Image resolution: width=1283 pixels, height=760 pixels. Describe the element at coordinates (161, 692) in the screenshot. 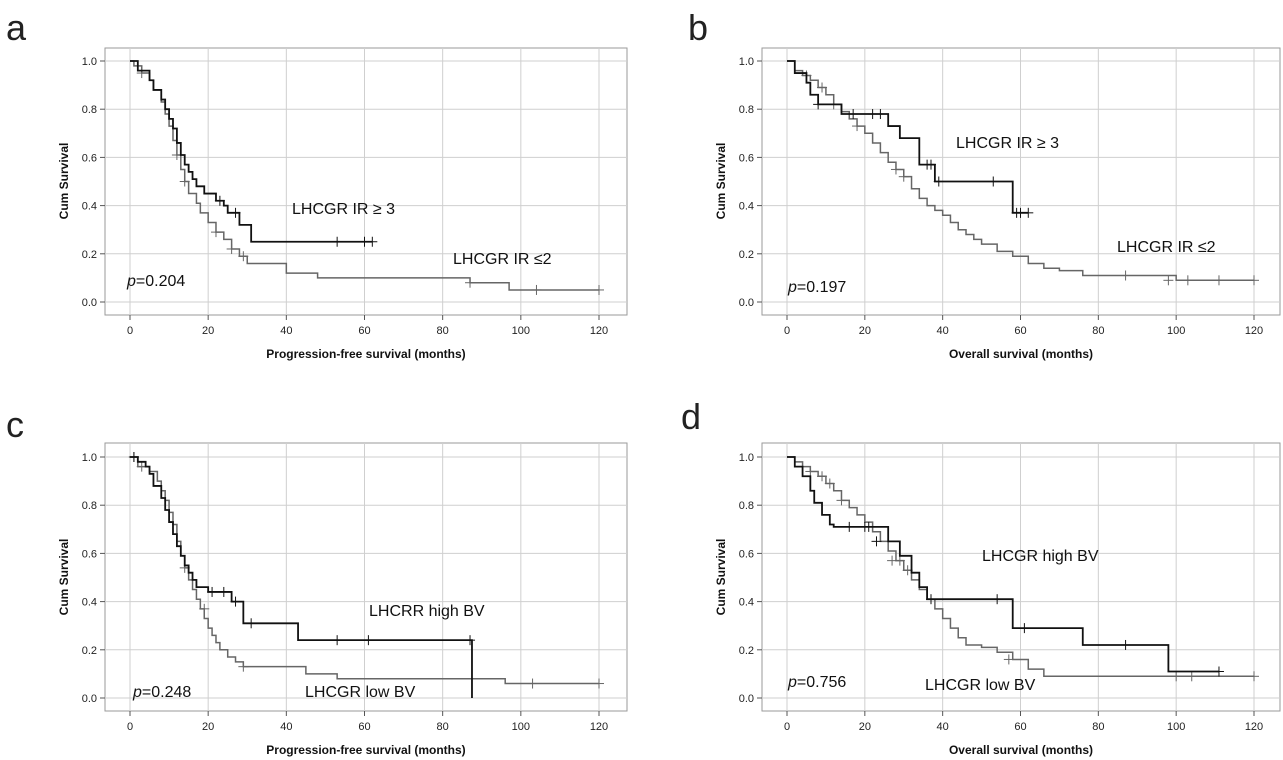

I see `p-value-c: p=0.248` at that location.